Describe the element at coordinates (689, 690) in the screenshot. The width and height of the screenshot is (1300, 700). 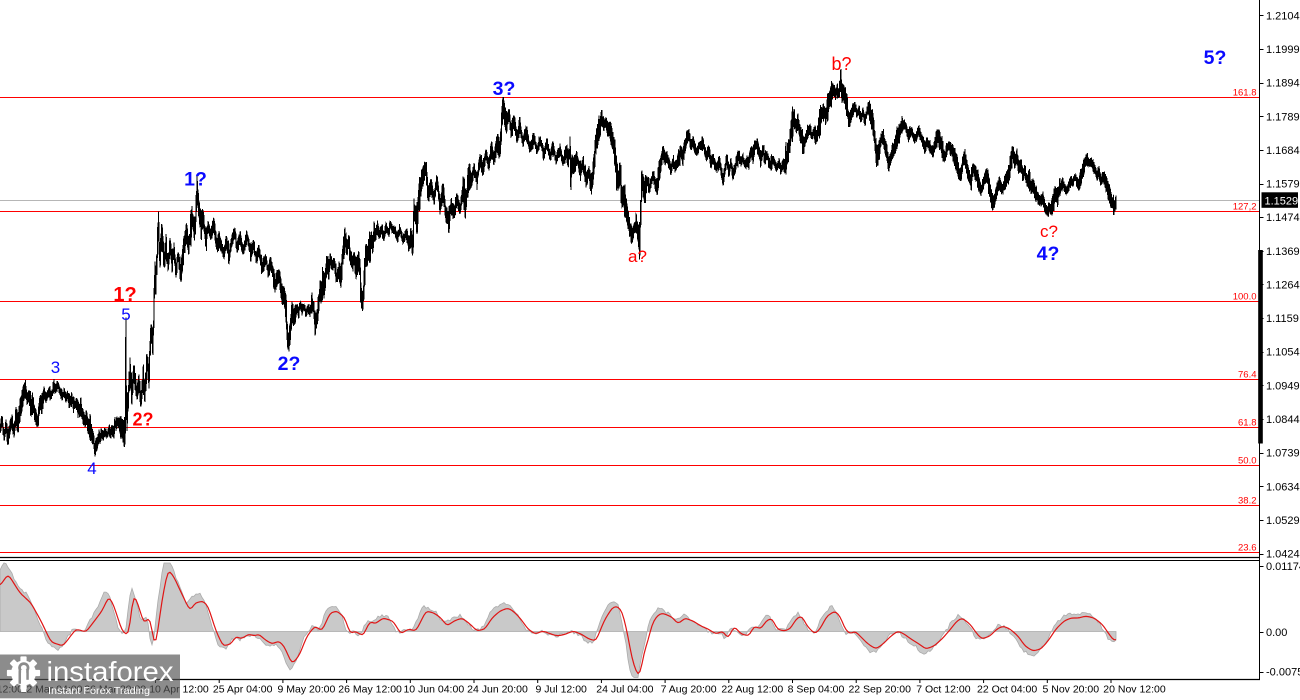
I see `svg-text: 7 Aug 20:00` at that location.